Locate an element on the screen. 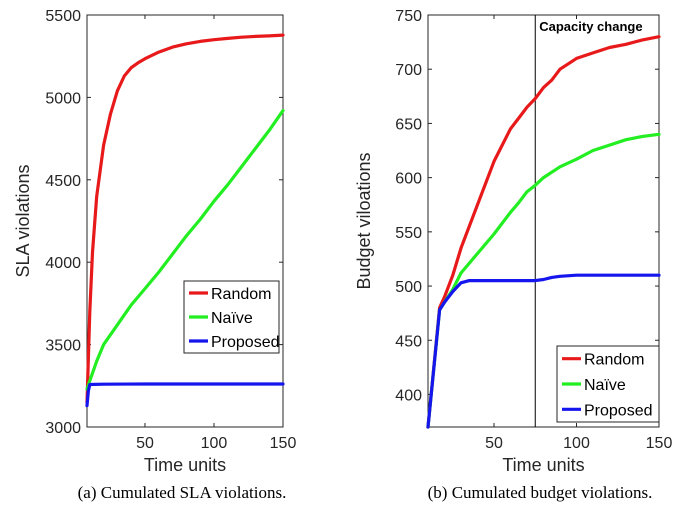 Image resolution: width=699 pixels, height=525 pixels. y-tick-label: 600 is located at coordinates (408, 179).